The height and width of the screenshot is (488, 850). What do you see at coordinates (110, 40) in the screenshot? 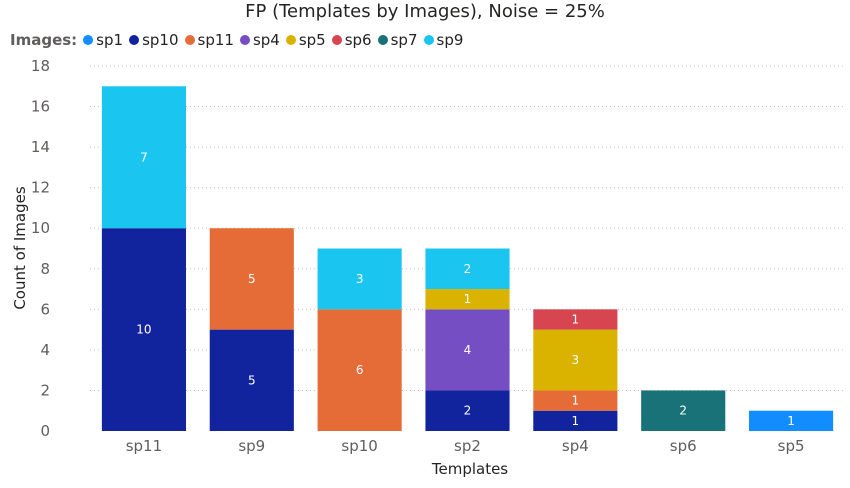
I see `legend-label: sp1` at bounding box center [110, 40].